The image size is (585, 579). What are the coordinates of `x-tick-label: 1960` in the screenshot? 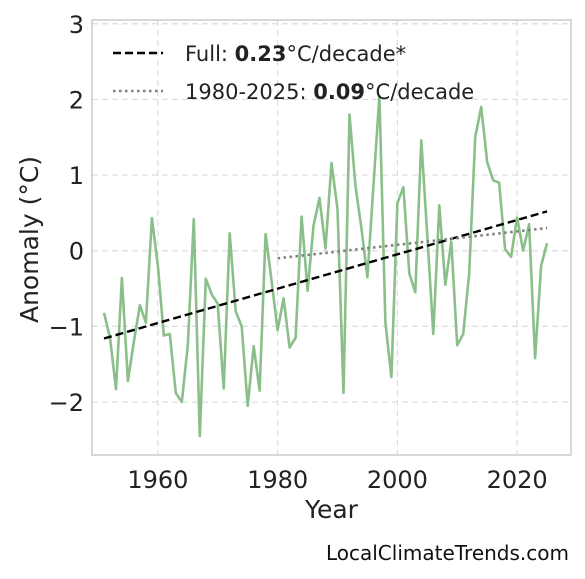 It's located at (157, 480).